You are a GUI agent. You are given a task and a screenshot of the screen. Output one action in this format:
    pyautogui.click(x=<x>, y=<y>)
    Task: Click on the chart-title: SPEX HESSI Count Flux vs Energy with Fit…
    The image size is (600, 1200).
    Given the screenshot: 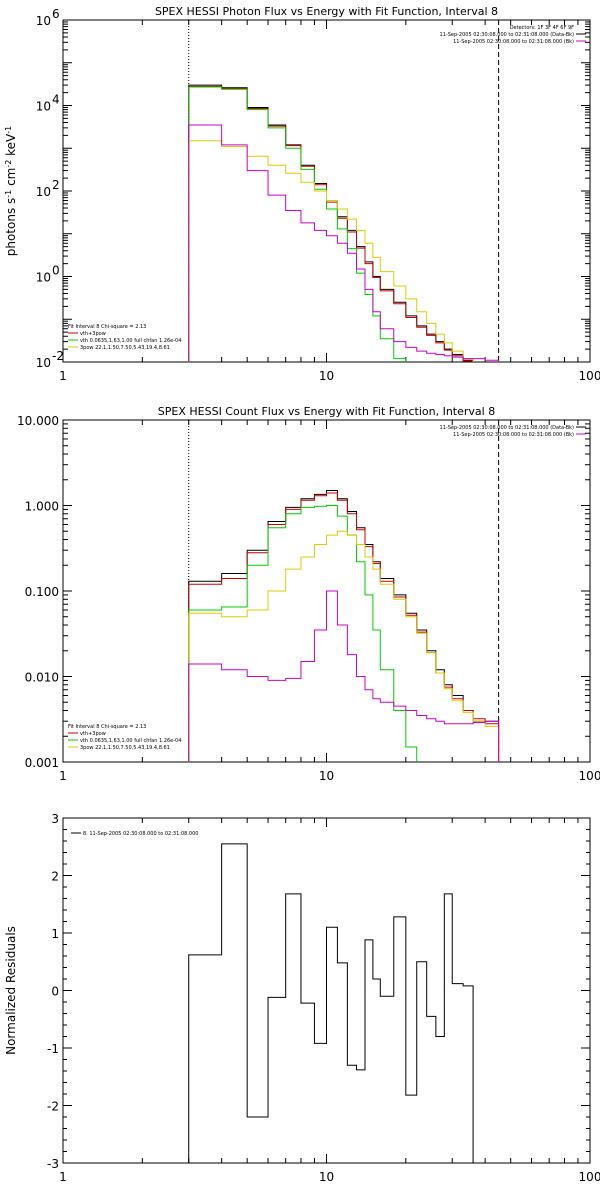 What is the action you would take?
    pyautogui.click(x=326, y=411)
    